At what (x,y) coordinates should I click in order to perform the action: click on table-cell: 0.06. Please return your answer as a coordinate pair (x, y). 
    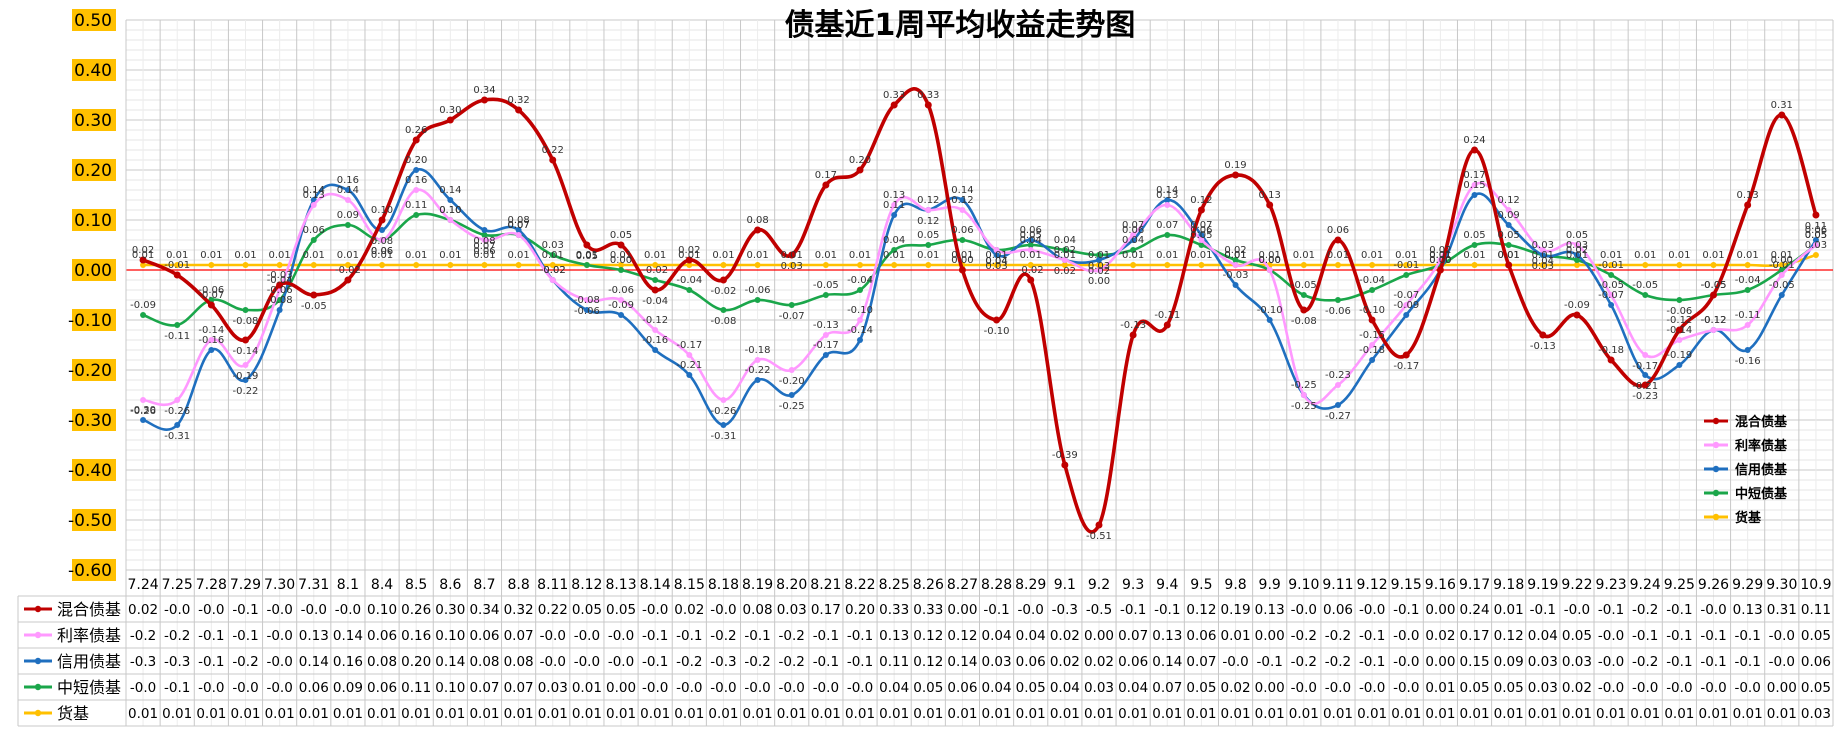
    Looking at the image, I should click on (1816, 662).